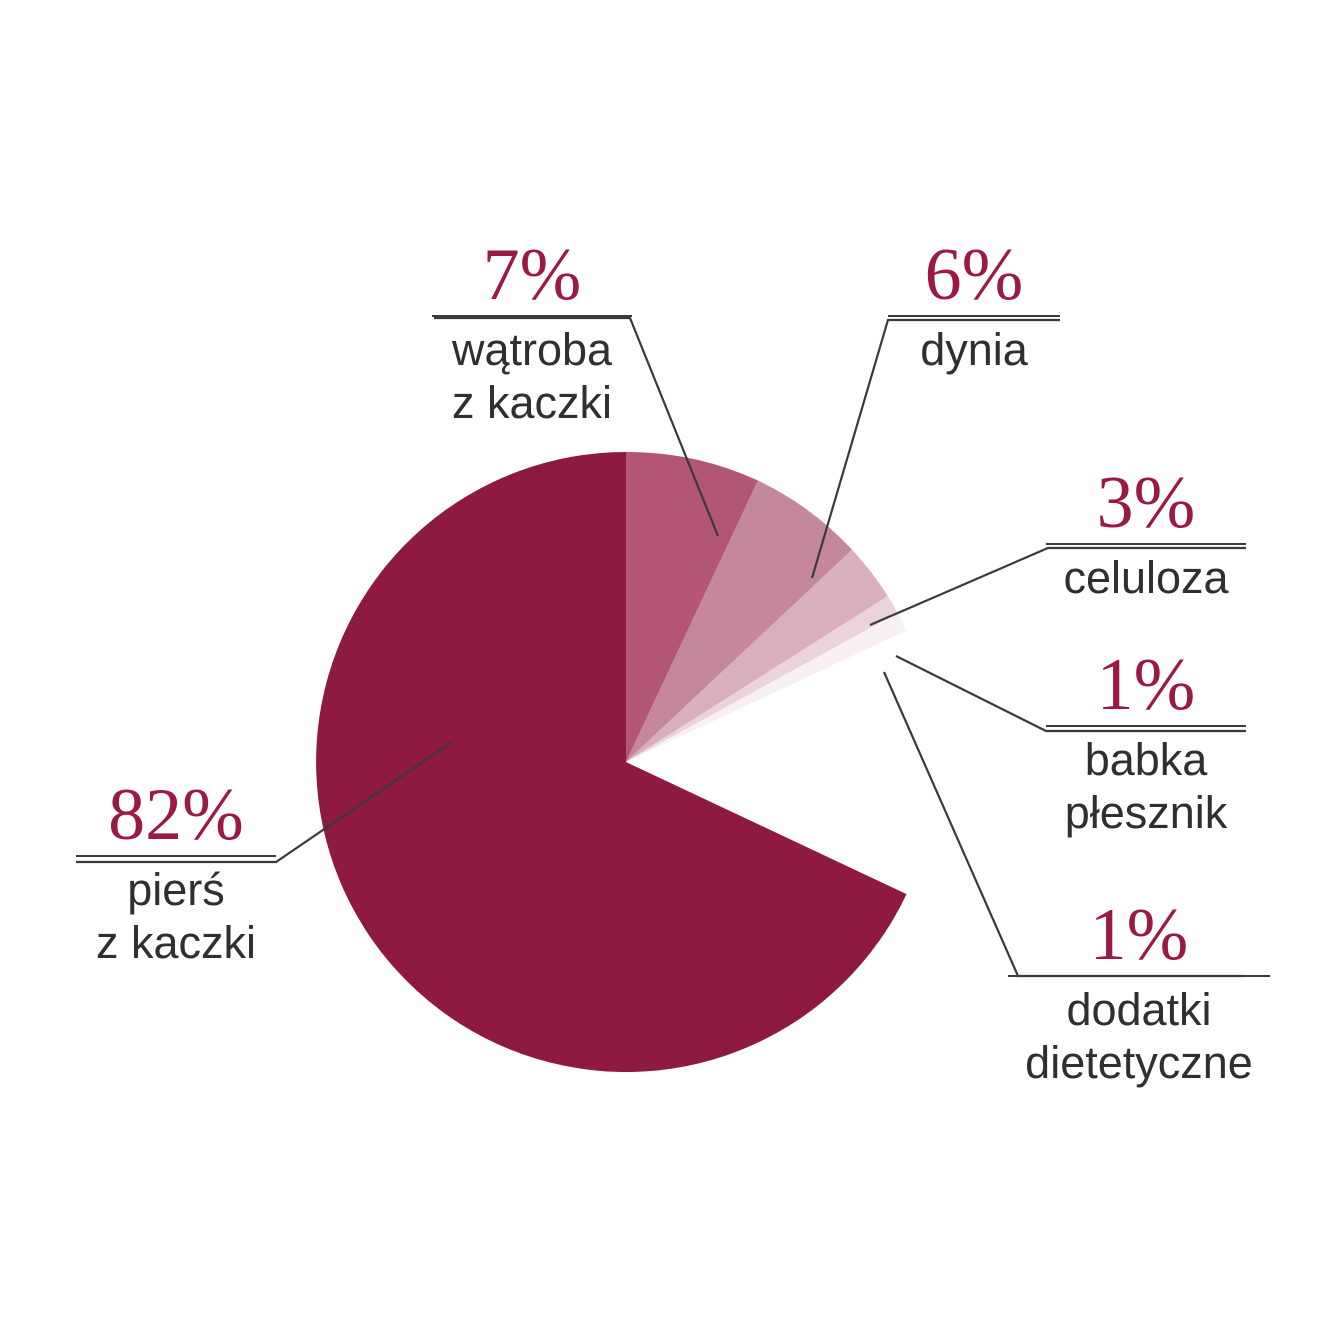  What do you see at coordinates (1146, 726) in the screenshot?
I see `callout-rule-babka` at bounding box center [1146, 726].